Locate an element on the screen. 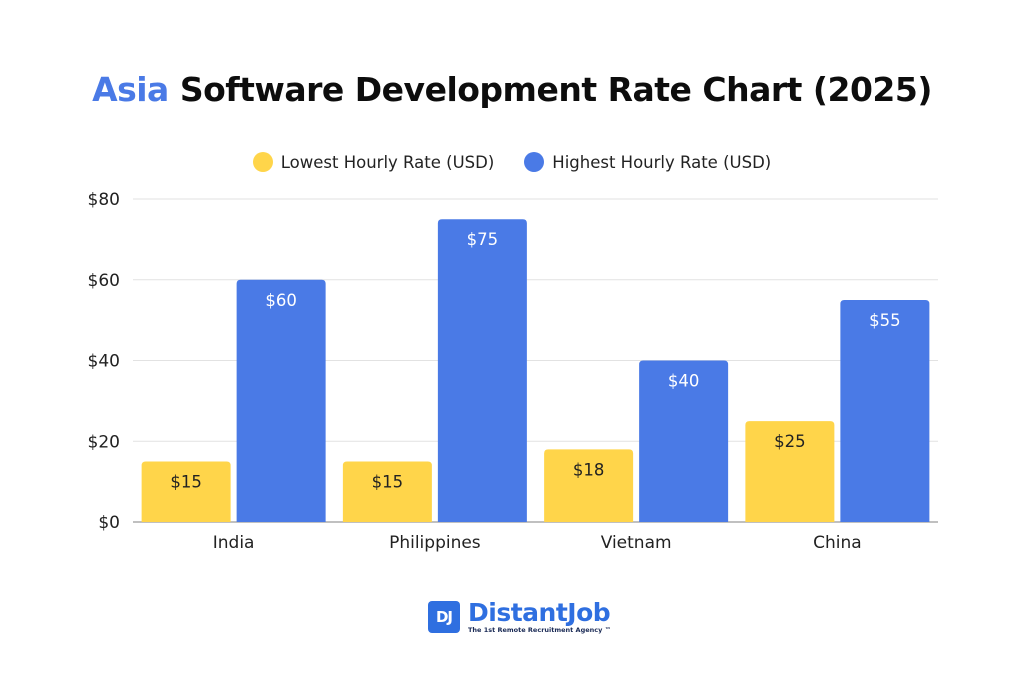 Image resolution: width=1024 pixels, height=688 pixels. y-tick-label: $60 is located at coordinates (104, 281).